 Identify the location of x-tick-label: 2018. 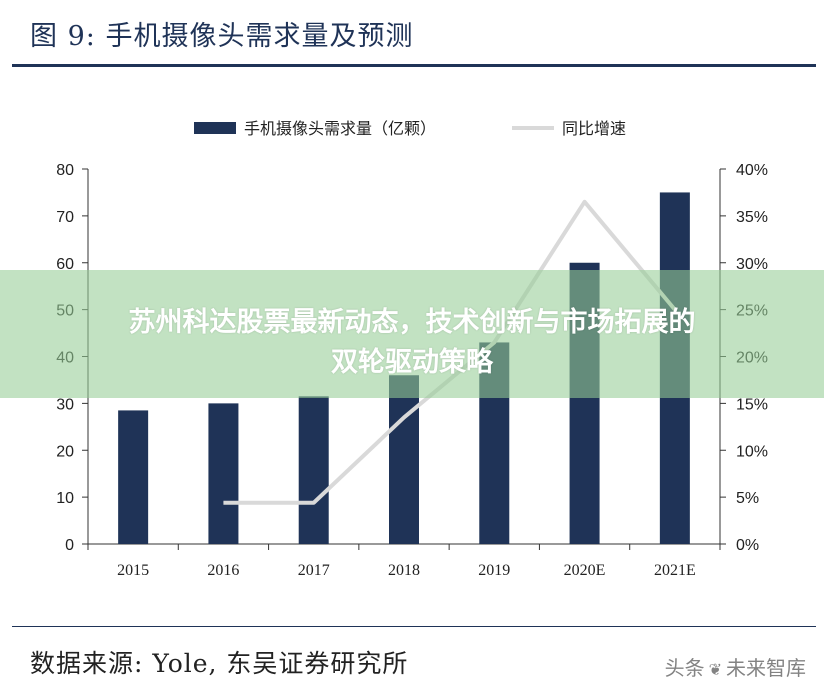
(404, 570).